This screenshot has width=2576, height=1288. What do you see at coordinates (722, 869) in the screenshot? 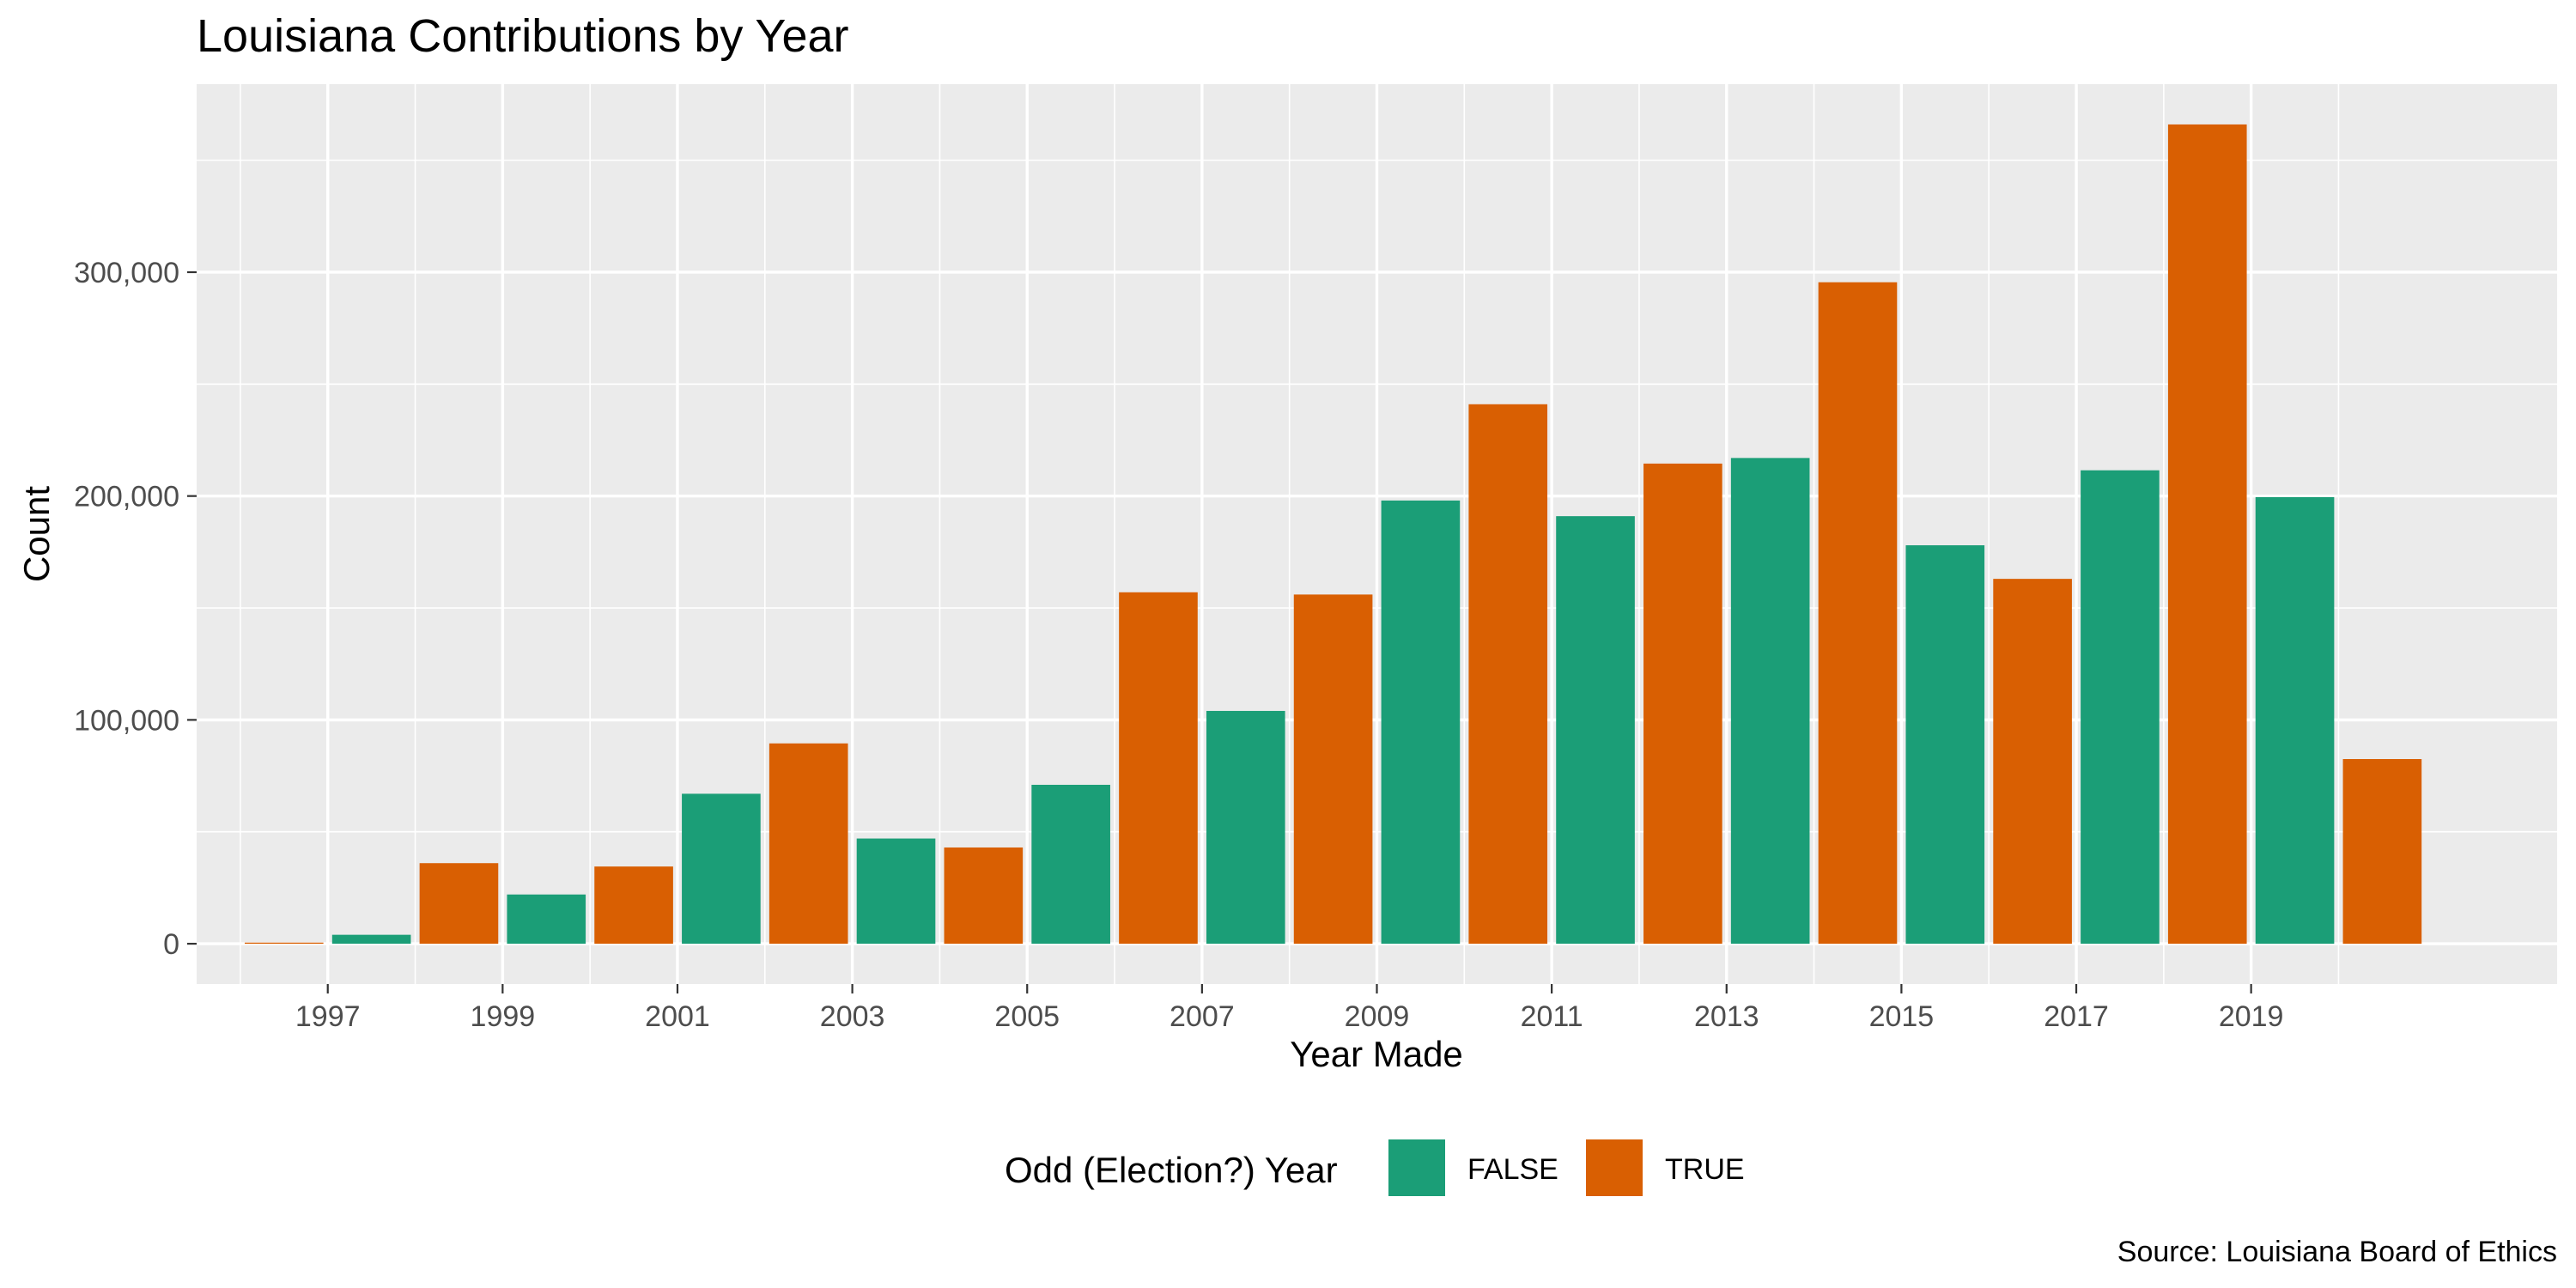
I see `bar-2002` at bounding box center [722, 869].